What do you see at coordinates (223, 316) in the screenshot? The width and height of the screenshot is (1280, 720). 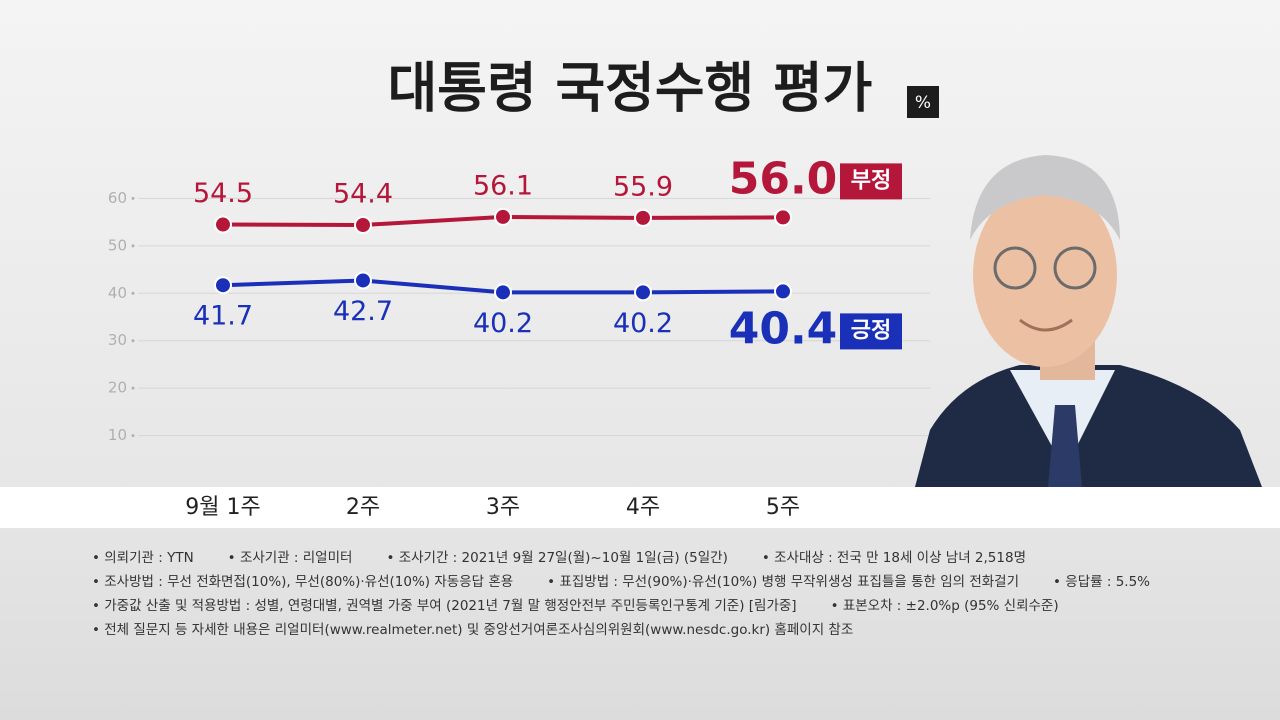 I see `value-label: 41.7` at bounding box center [223, 316].